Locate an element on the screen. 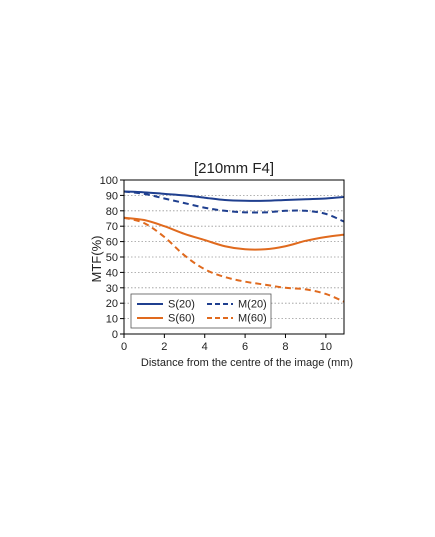 Image resolution: width=435 pixels, height=537 pixels. series-line-s20 is located at coordinates (234, 196).